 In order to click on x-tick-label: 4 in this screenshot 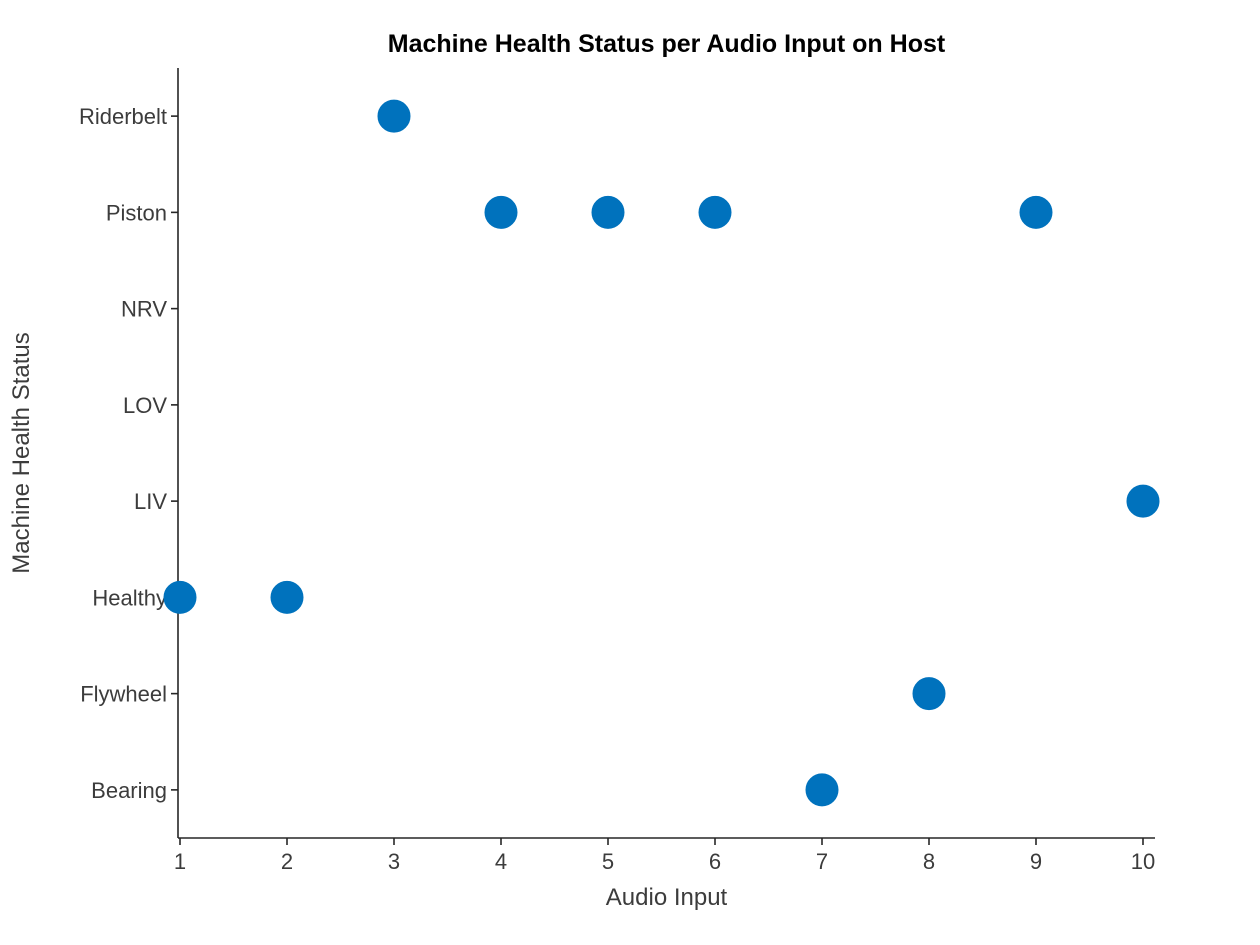, I will do `click(501, 861)`.